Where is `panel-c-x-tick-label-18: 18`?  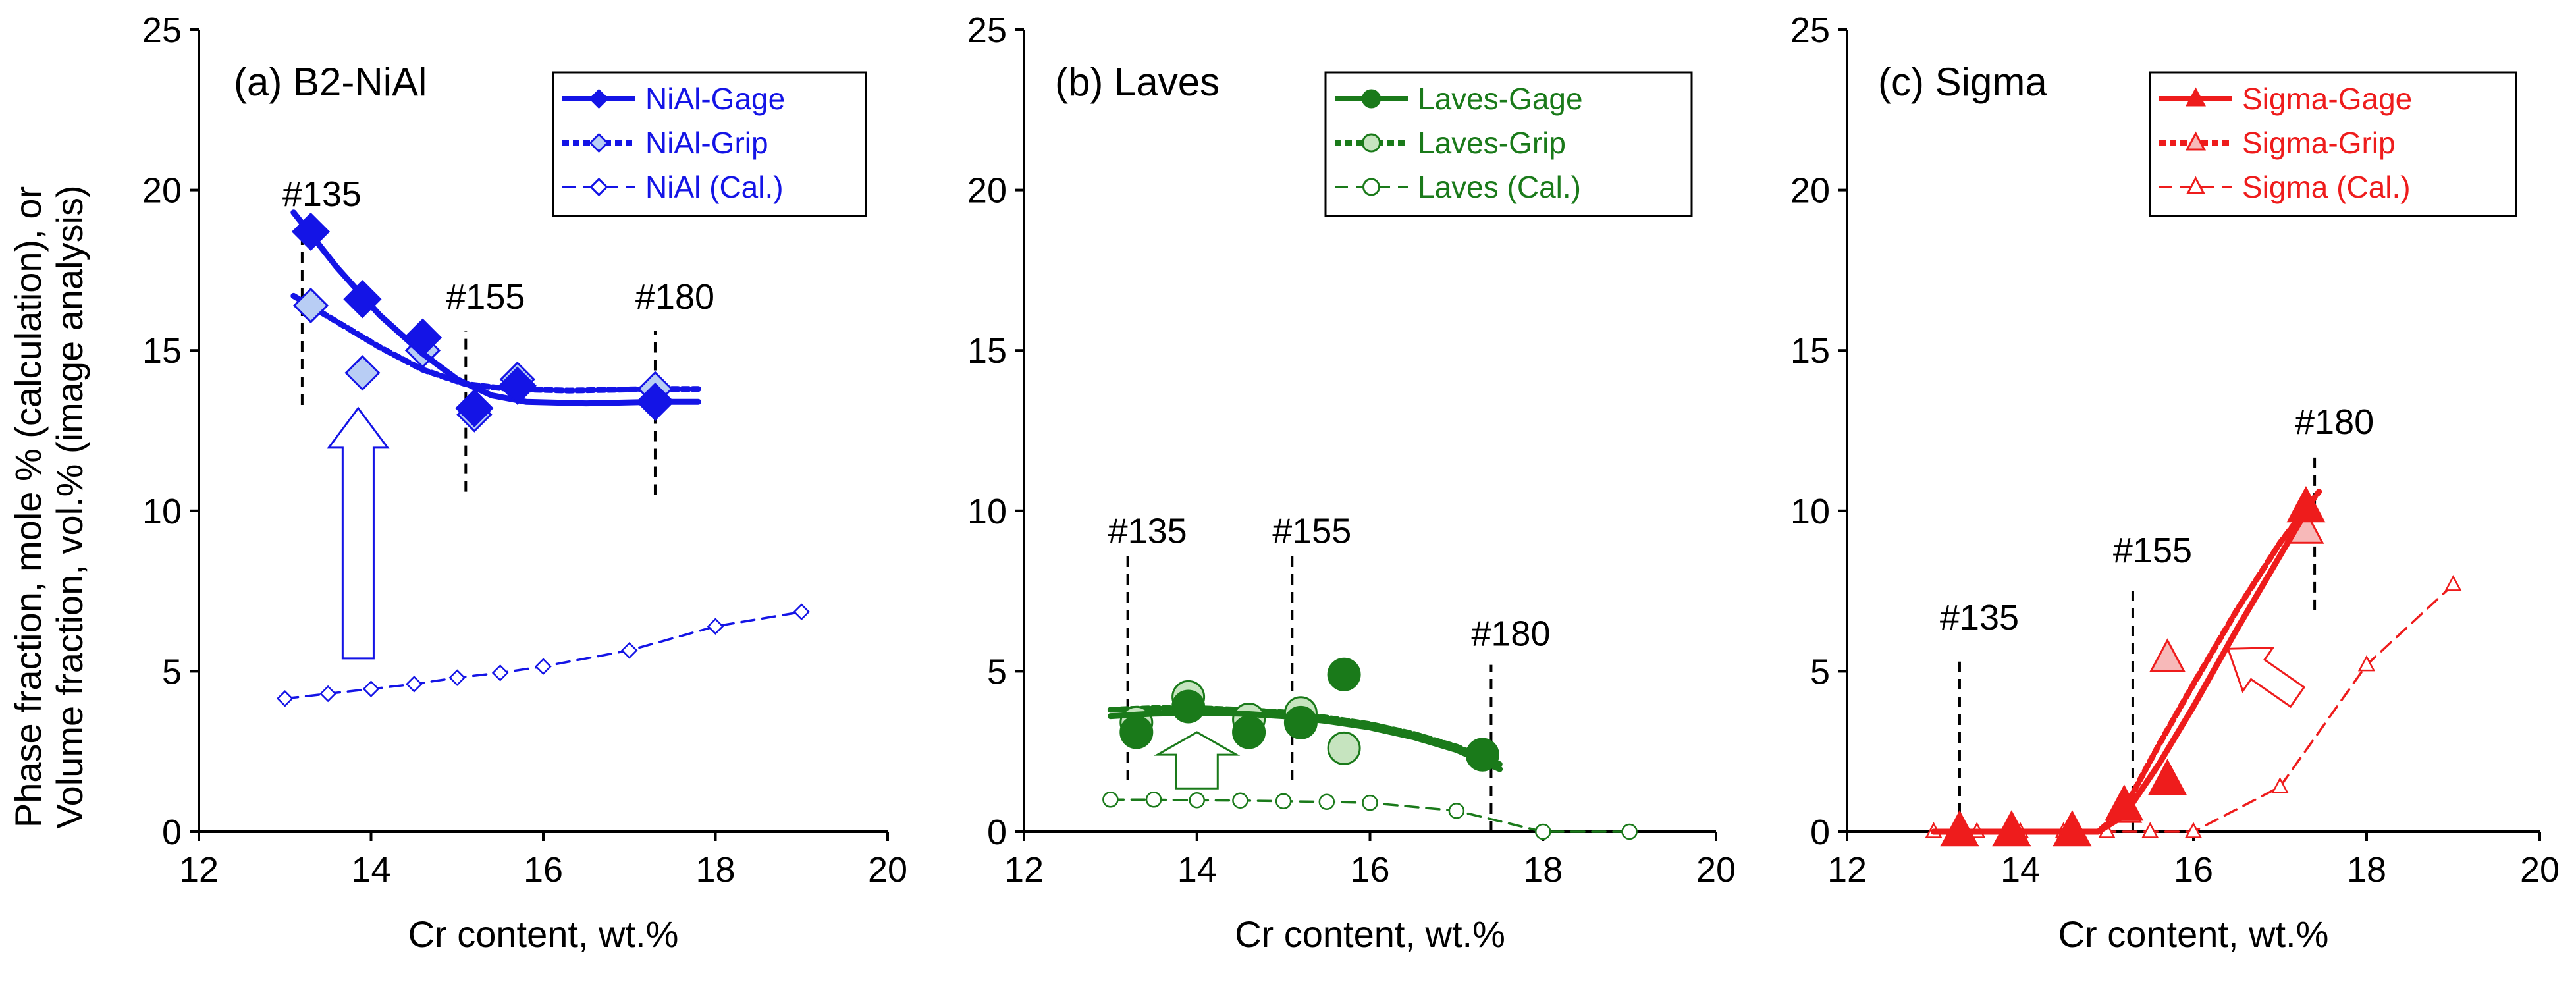 panel-c-x-tick-label-18: 18 is located at coordinates (2366, 870).